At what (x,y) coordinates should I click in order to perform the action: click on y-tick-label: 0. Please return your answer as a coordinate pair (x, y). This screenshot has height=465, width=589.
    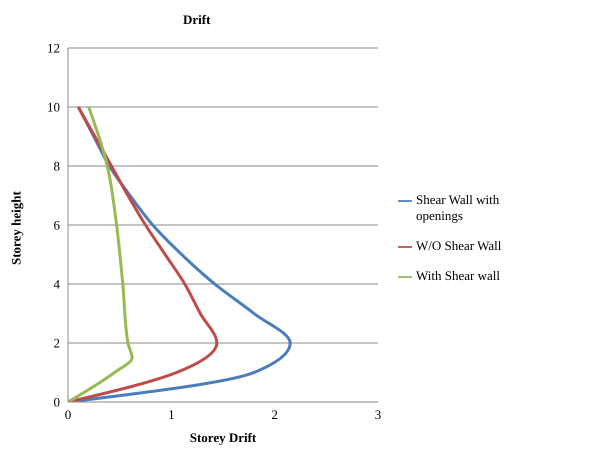
    Looking at the image, I should click on (57, 402).